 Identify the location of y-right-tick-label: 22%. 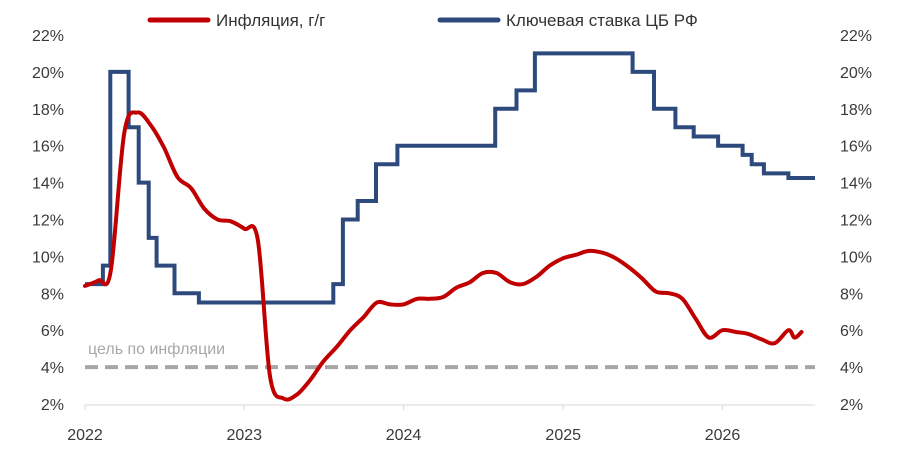
(856, 36).